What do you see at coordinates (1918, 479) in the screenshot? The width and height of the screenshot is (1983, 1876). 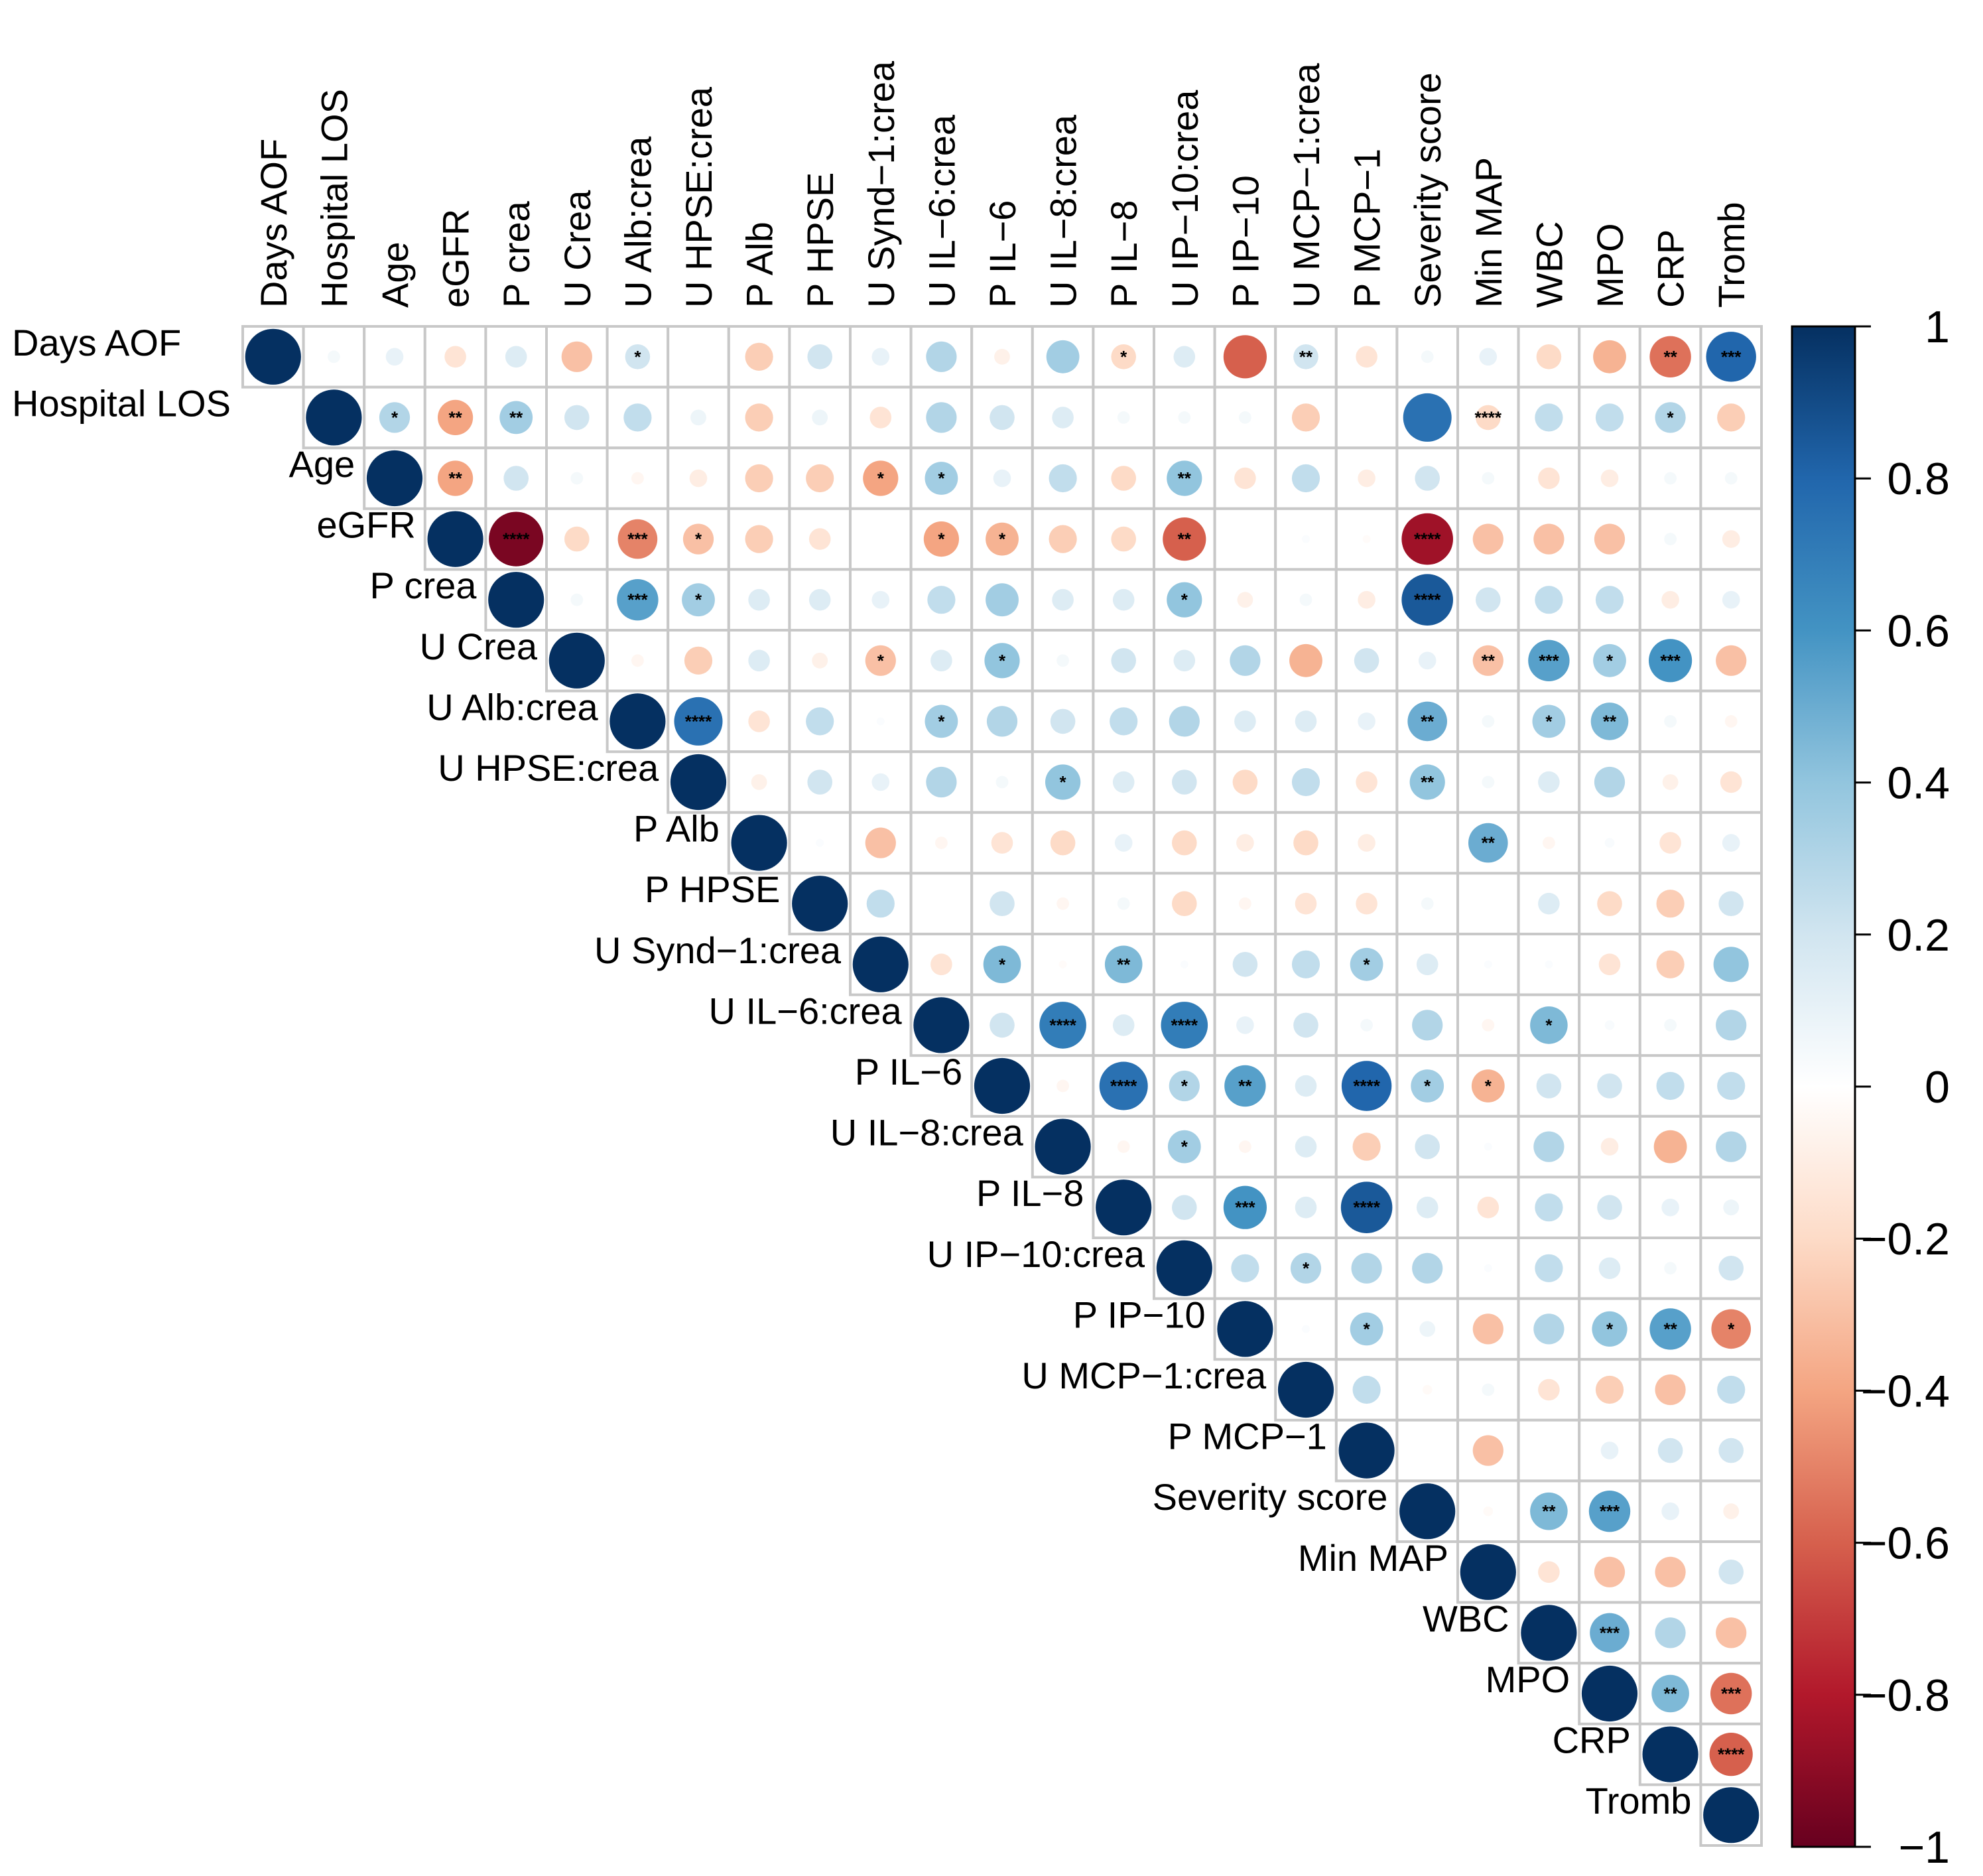 I see `colorbar-tick-label: 0.8` at bounding box center [1918, 479].